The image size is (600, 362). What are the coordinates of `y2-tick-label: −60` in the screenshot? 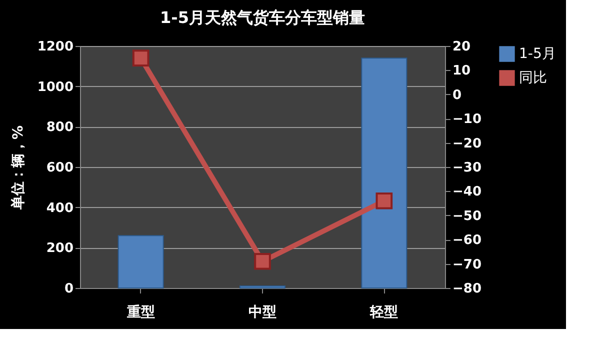 It's located at (467, 240).